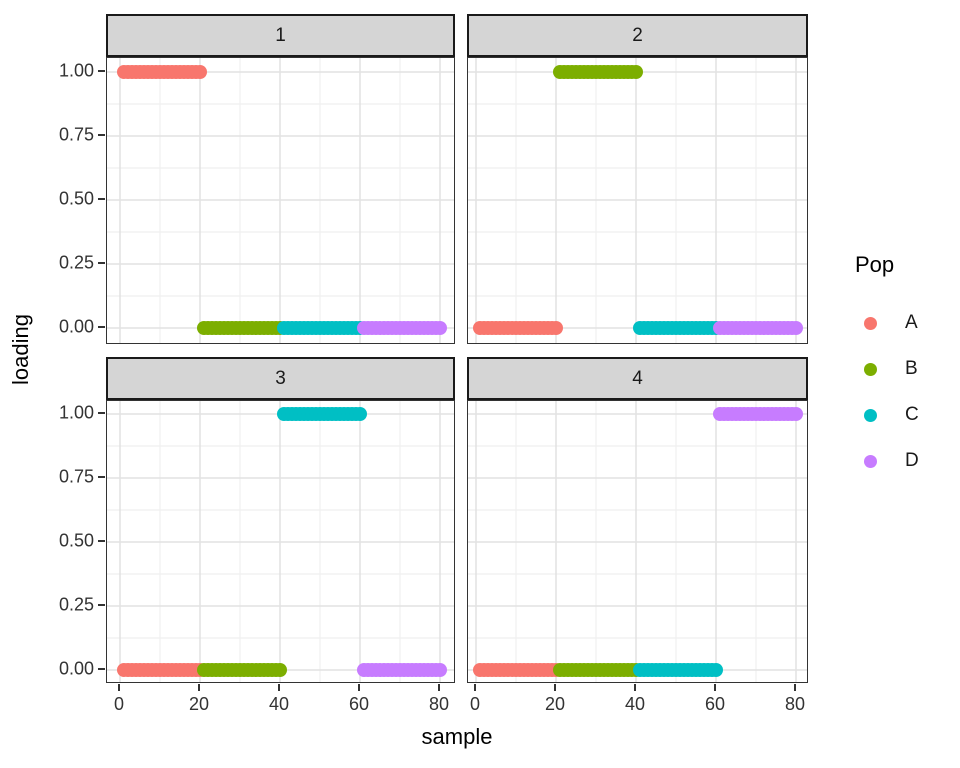  What do you see at coordinates (891, 461) in the screenshot?
I see `legend-entry-D: D` at bounding box center [891, 461].